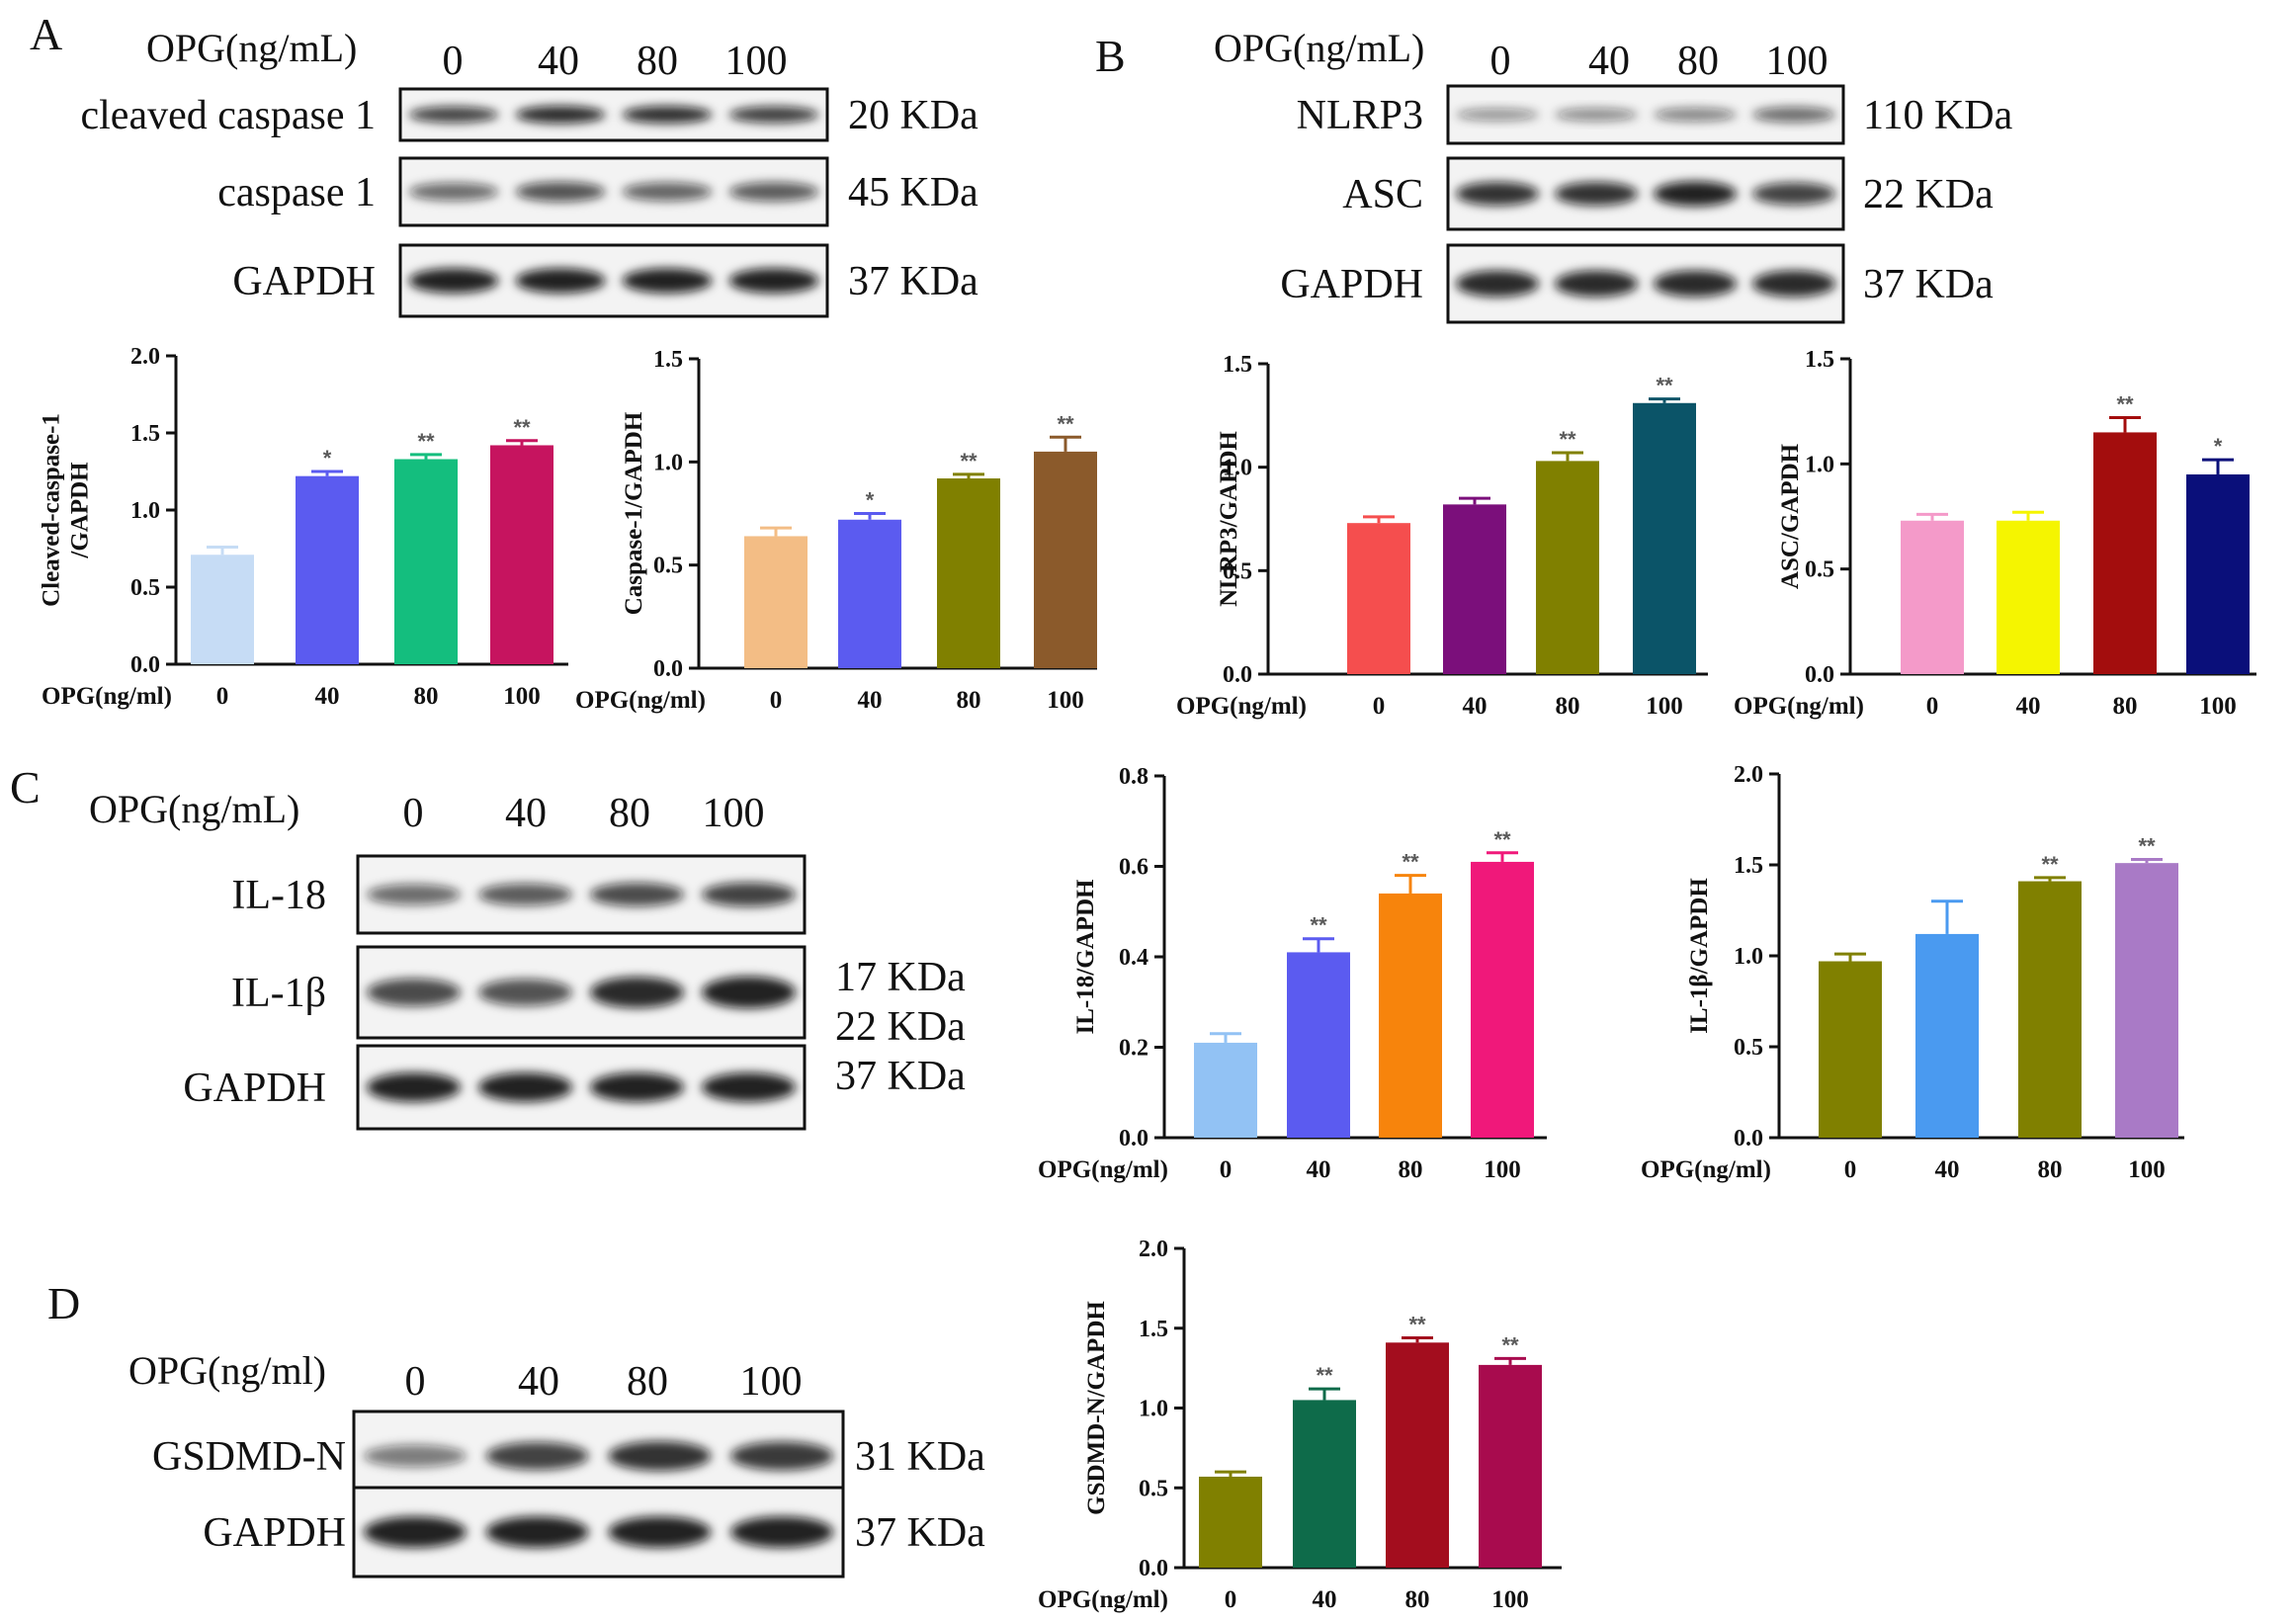  Describe the element at coordinates (1110, 56) in the screenshot. I see `panel-letter-b: B` at that location.